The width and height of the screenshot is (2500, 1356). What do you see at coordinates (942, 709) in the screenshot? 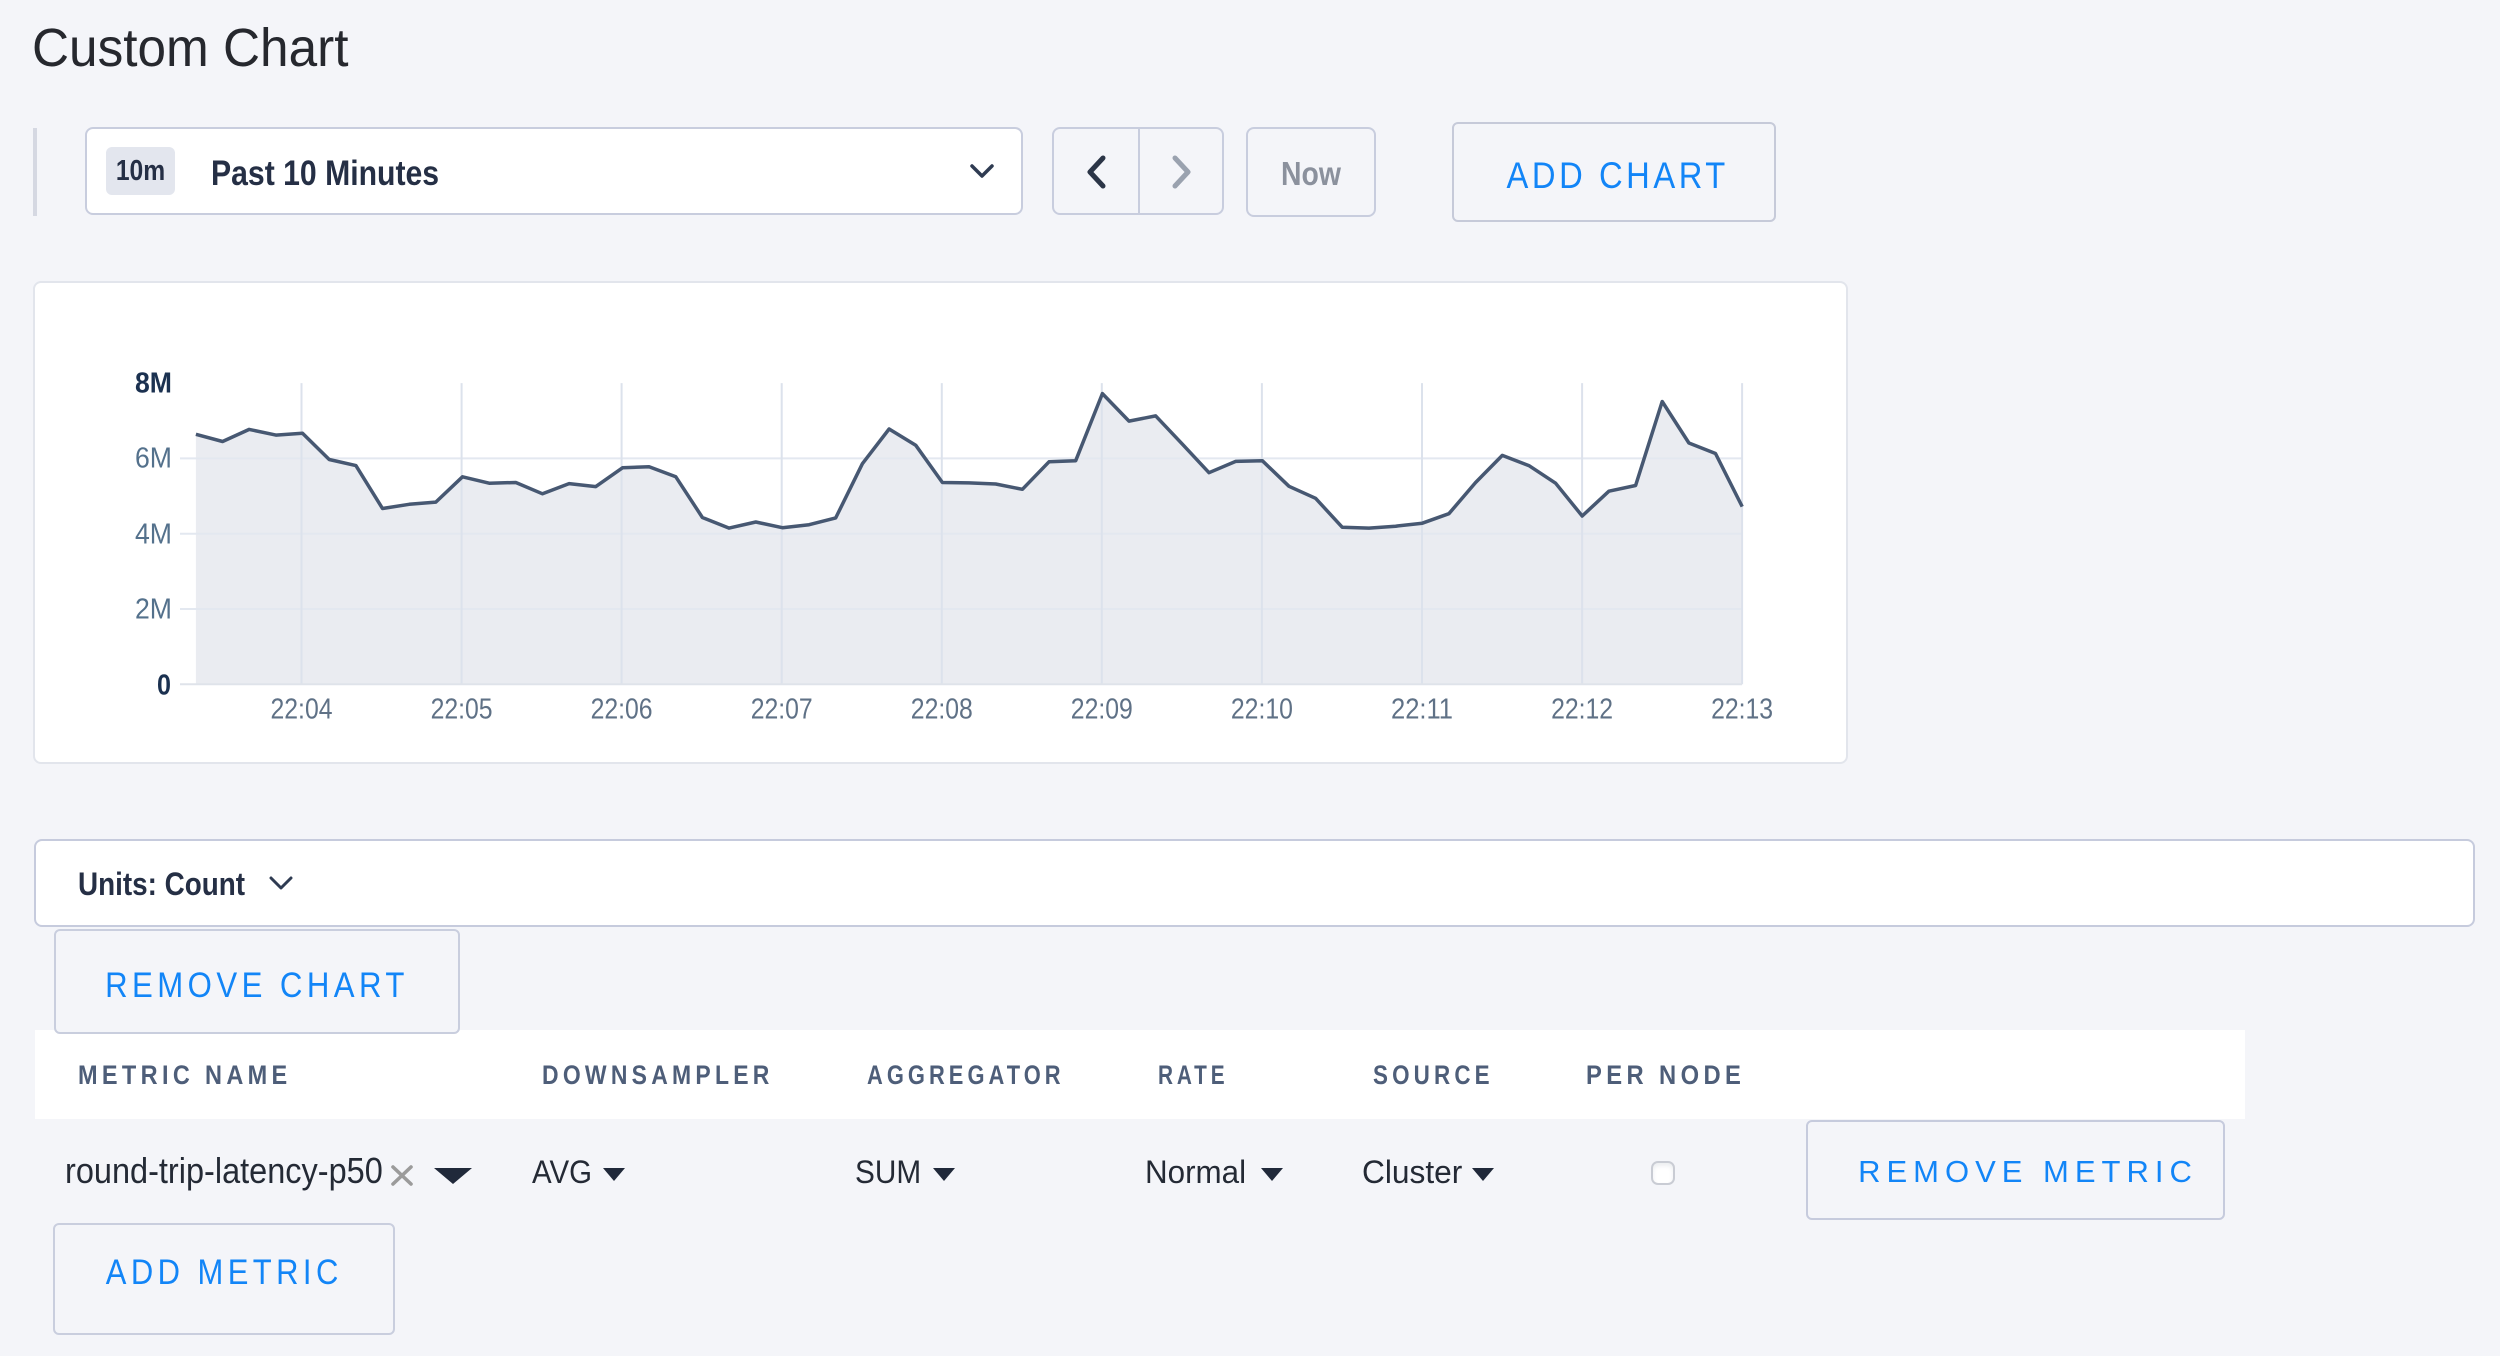
I see `svg-text: 22:08` at bounding box center [942, 709].